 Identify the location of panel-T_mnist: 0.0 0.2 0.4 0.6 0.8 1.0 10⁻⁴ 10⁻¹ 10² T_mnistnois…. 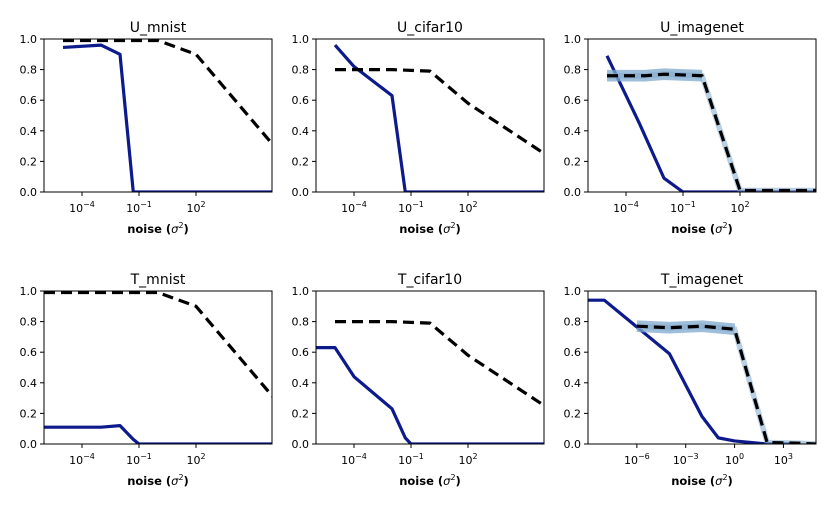
(146, 380).